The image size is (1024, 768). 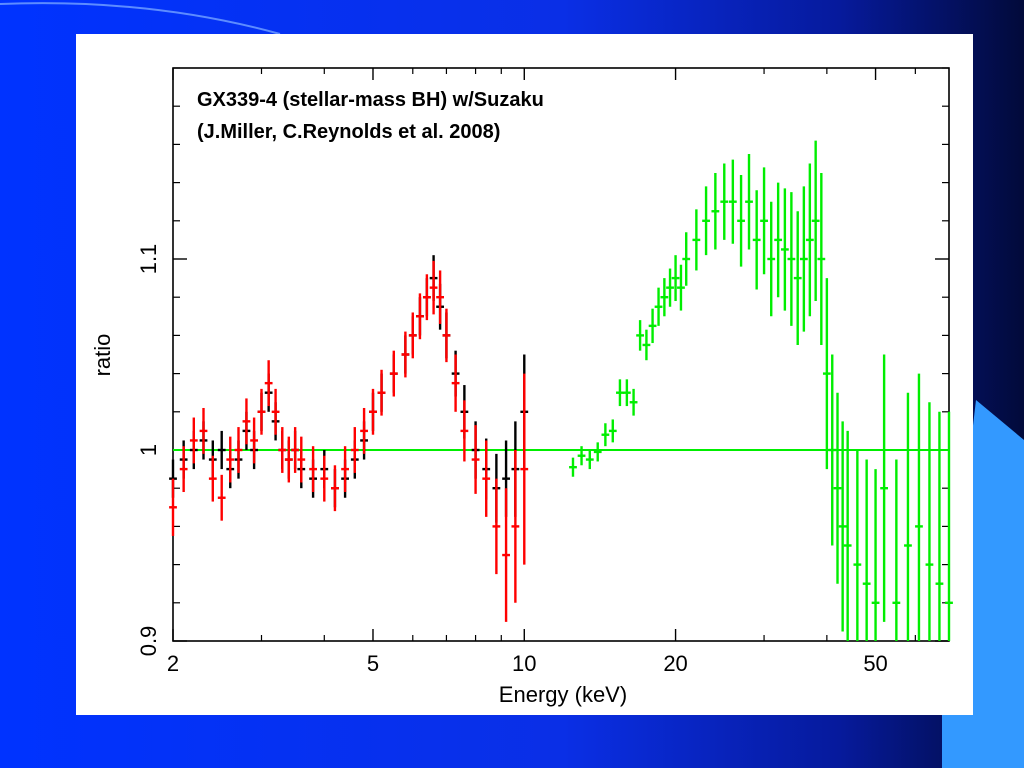 I want to click on y-tick-label: 0.9, so click(x=148, y=641).